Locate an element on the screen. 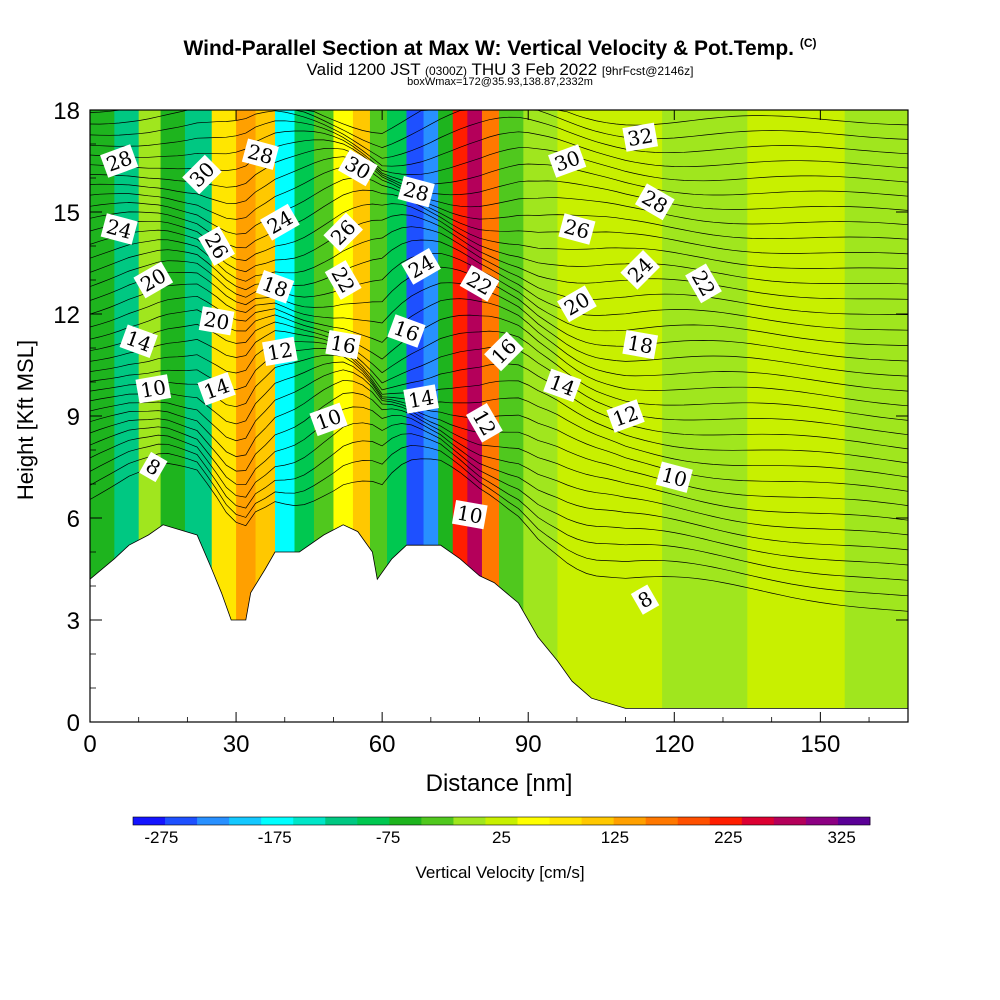  y-tick-label: 6 is located at coordinates (73, 519).